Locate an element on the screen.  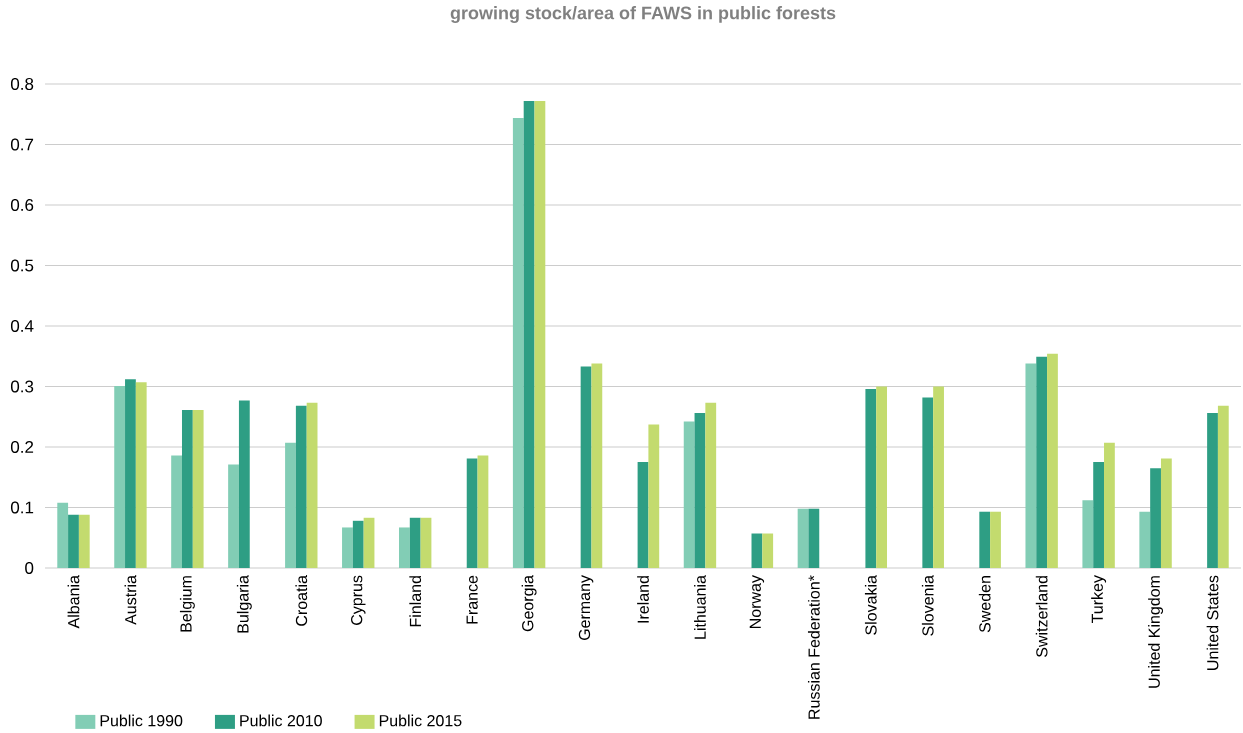
x-tick-label: Slovakia is located at coordinates (870, 605).